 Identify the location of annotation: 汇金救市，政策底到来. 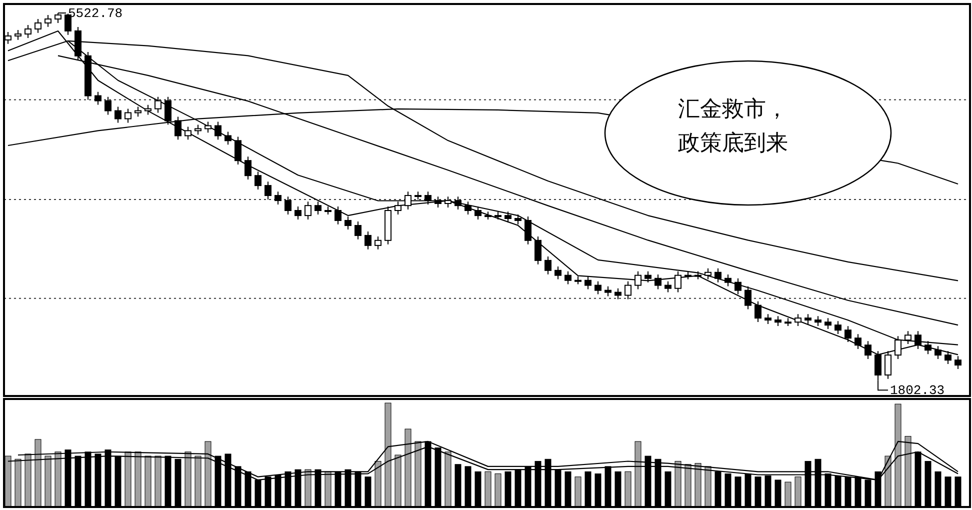
(733, 127).